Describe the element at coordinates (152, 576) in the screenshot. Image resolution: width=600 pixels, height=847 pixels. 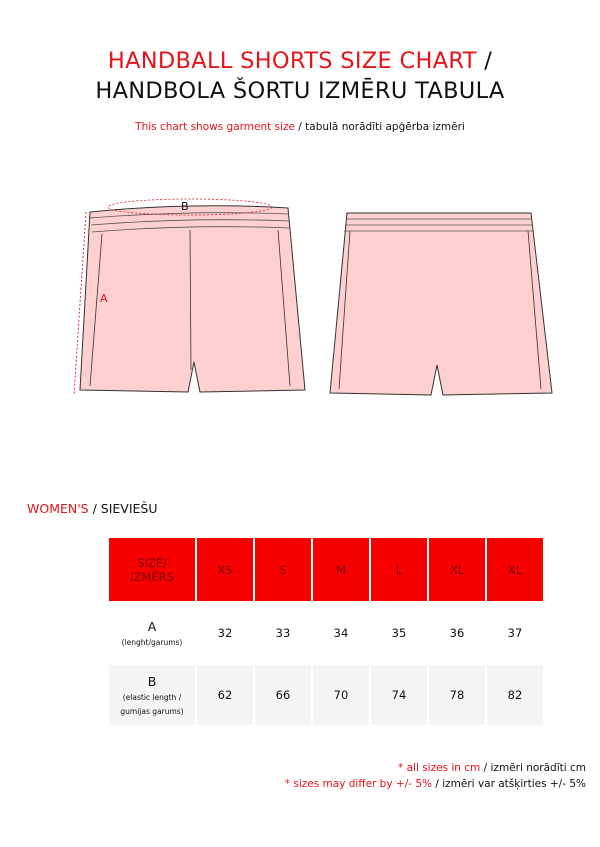
I see `size-header-lv: IZMĒRS` at that location.